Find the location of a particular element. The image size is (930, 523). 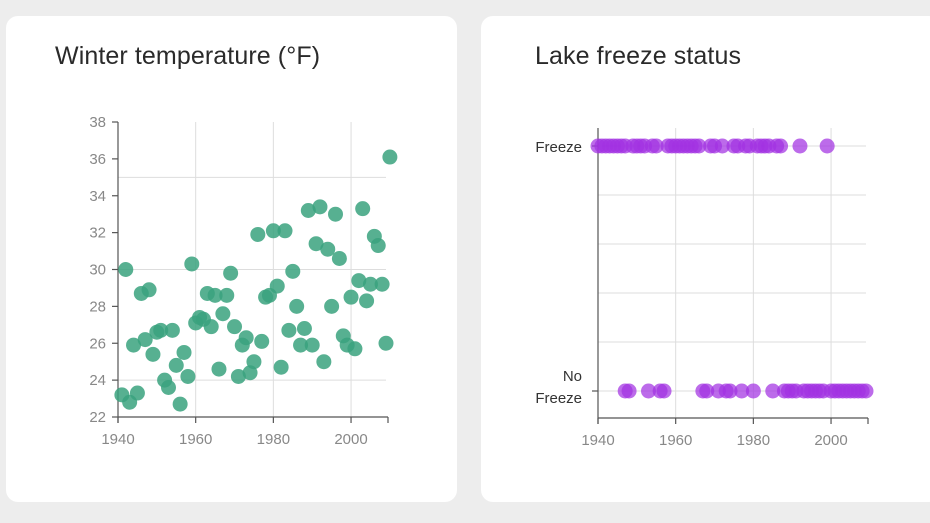

temp-y-tick-label: 38 is located at coordinates (97, 122).